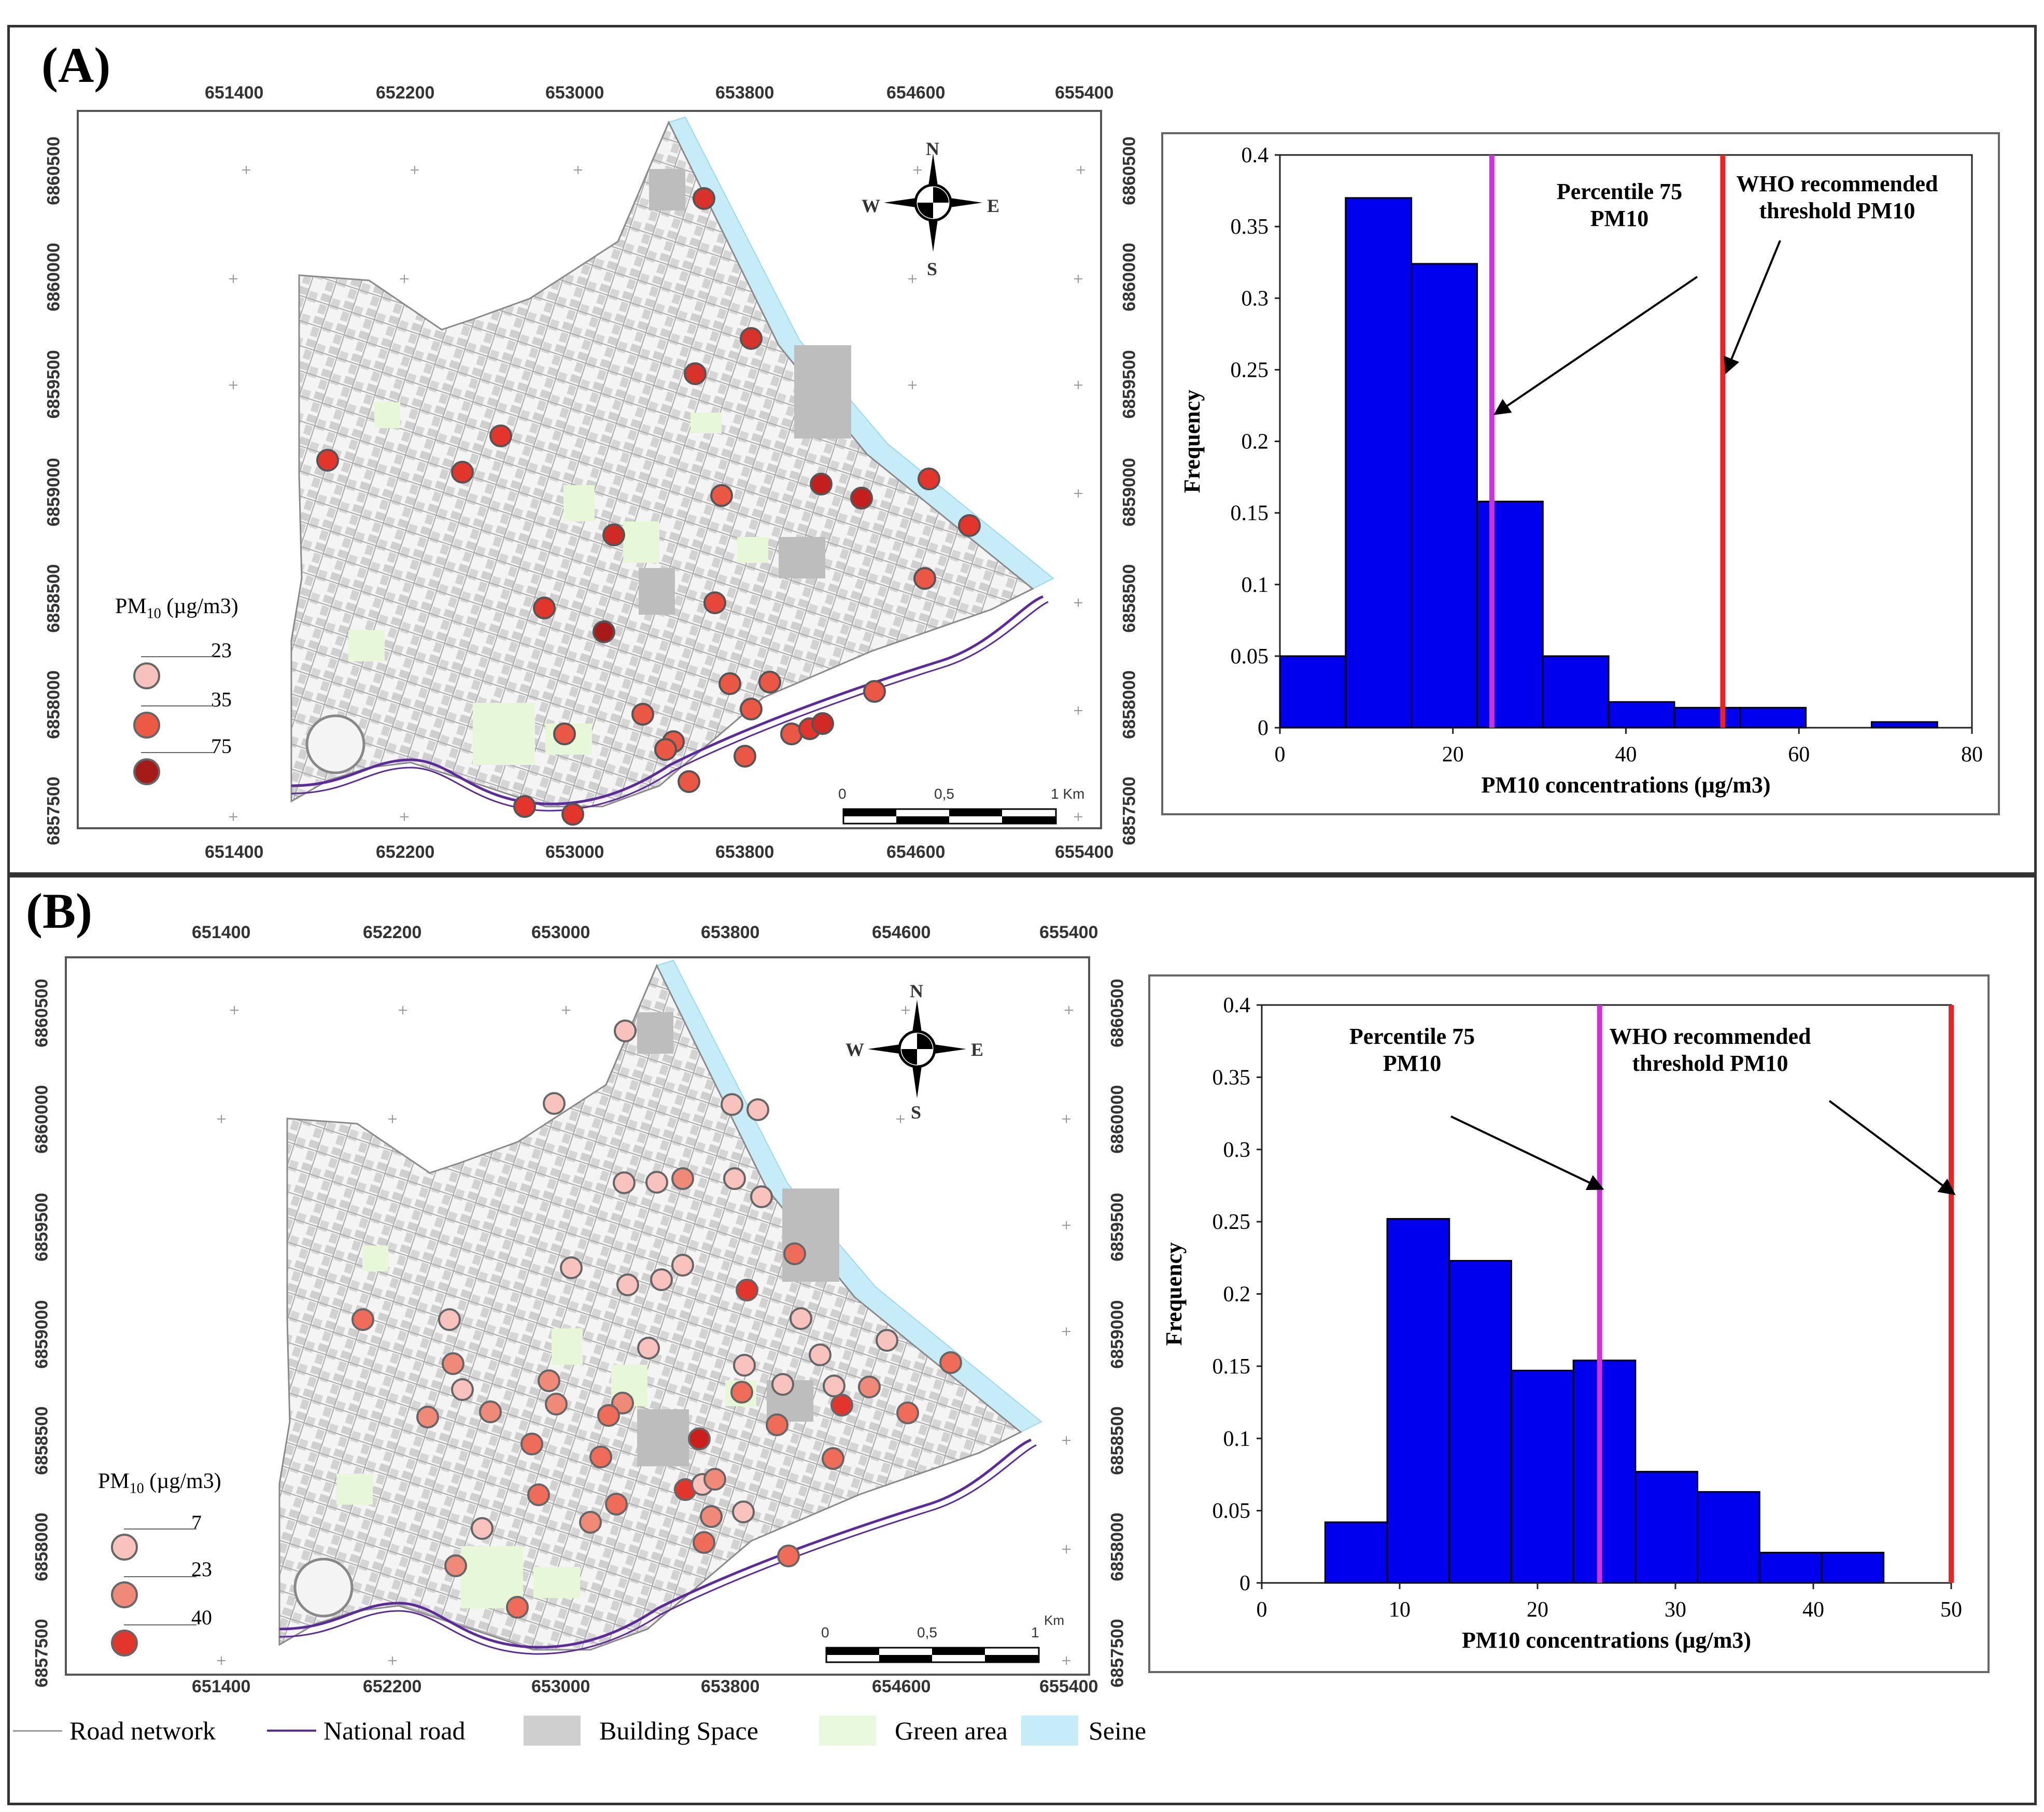  I want to click on map-a-xtick-bot-2: 652200, so click(405, 852).